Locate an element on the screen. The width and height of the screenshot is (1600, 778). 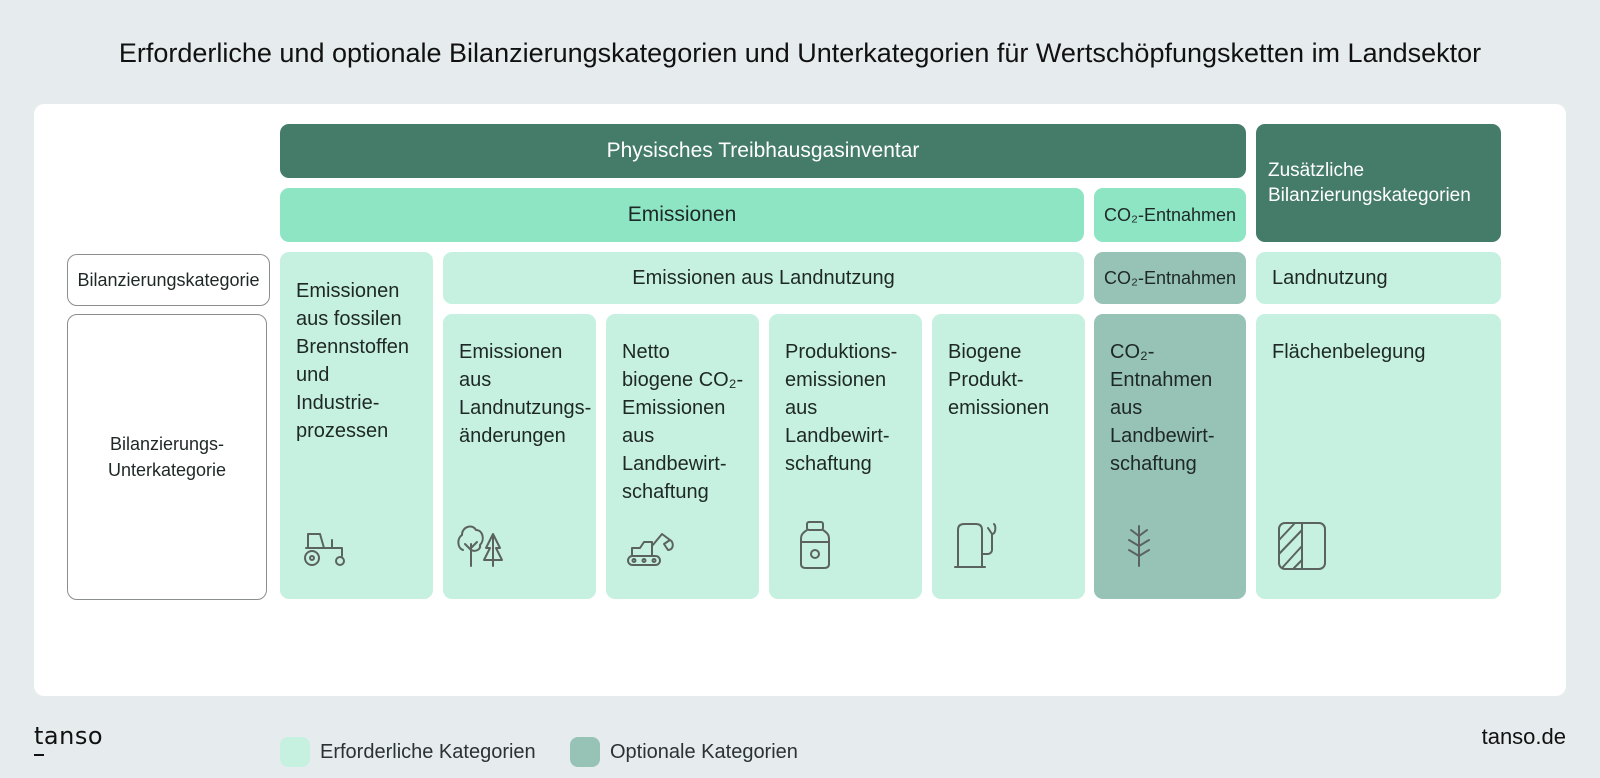
subcategory-removals: CO₂- Entnahmen aus Landbewirt- schaftung is located at coordinates (1170, 456).